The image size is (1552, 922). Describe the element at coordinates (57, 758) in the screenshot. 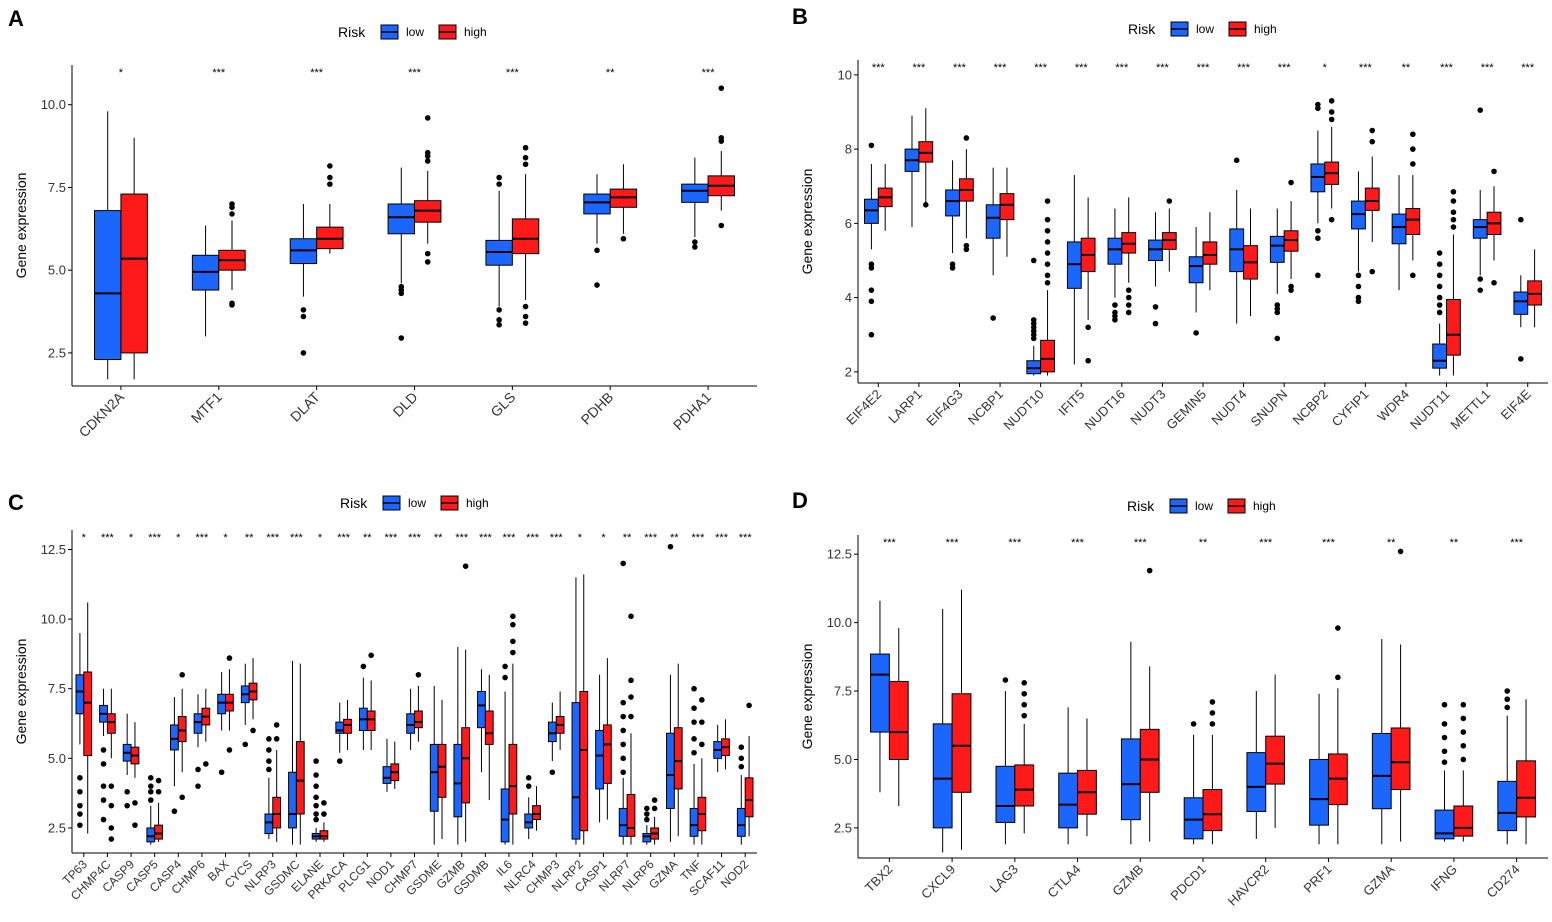

I see `y-tick-label: 5.0` at that location.